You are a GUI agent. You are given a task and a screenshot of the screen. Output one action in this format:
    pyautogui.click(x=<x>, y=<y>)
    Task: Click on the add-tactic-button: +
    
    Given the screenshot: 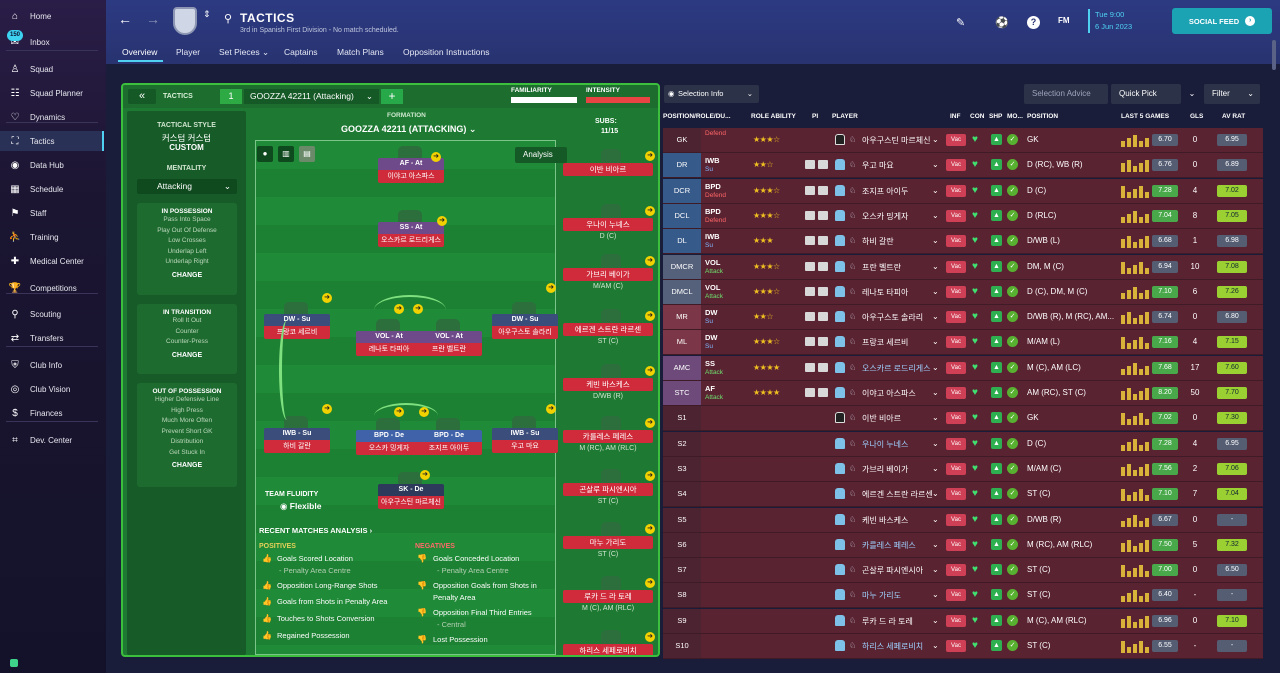 What is the action you would take?
    pyautogui.click(x=392, y=96)
    